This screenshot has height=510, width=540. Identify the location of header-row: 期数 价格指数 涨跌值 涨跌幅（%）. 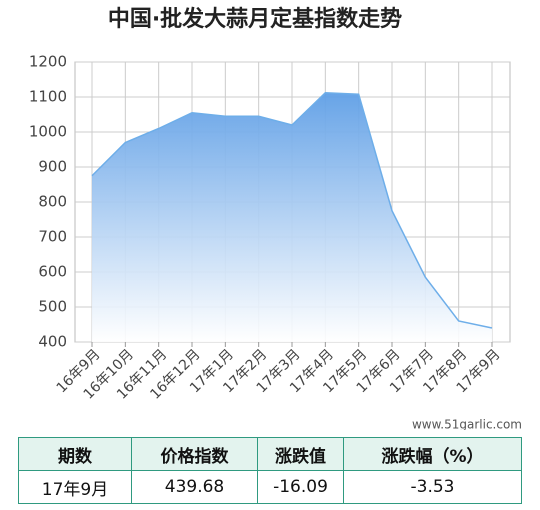
(270, 454).